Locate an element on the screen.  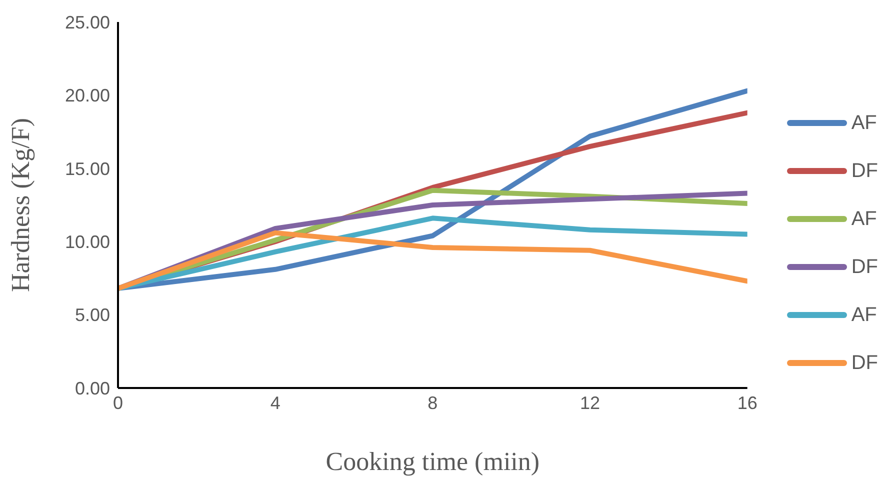
y-tick-label: 5.00 is located at coordinates (92, 315).